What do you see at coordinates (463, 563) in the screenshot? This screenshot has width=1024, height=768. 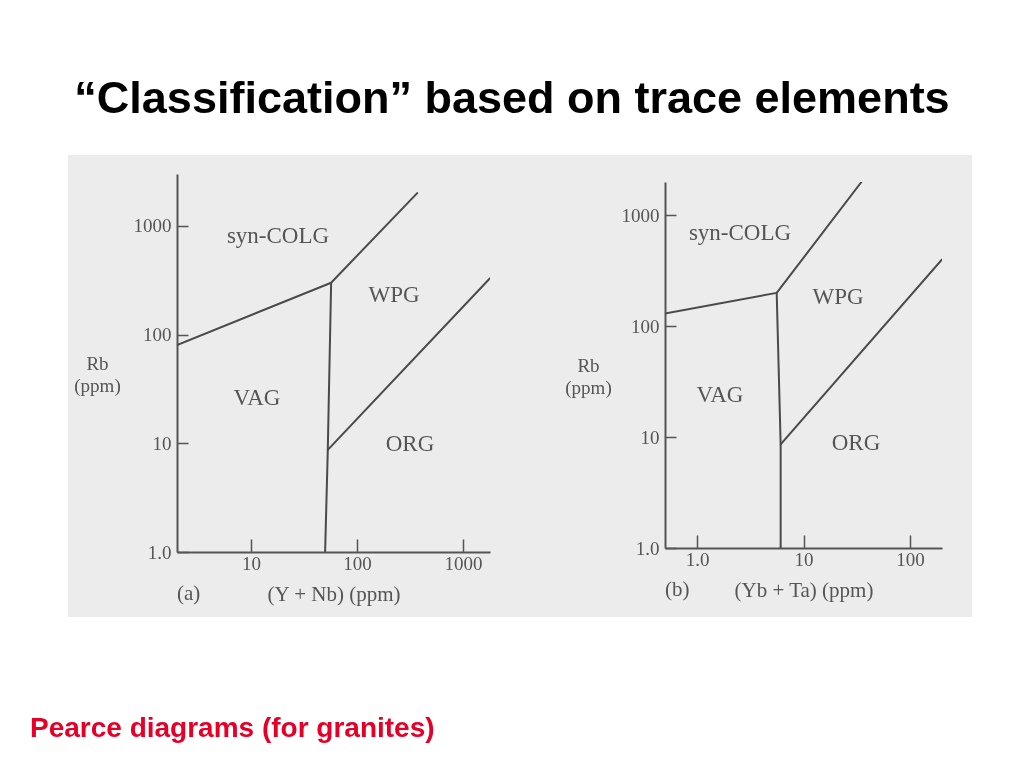 I see `x-tick-label: 1000` at bounding box center [463, 563].